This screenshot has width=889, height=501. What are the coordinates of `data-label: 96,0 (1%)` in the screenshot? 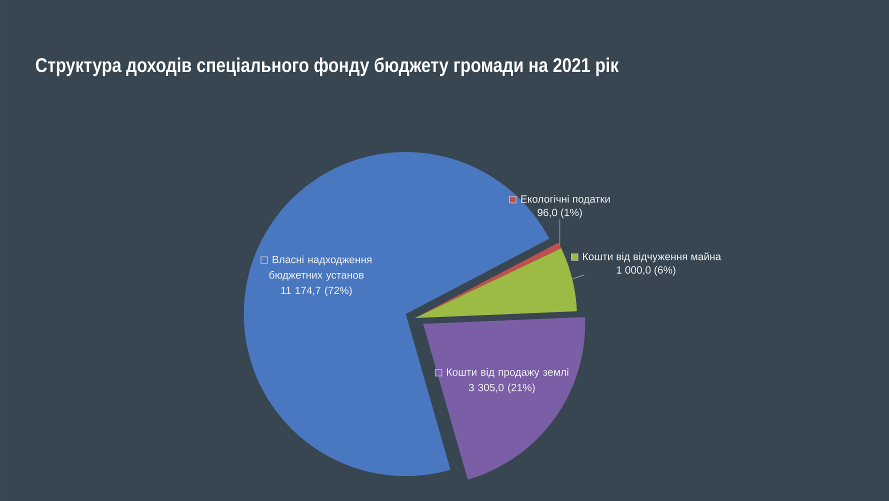 It's located at (560, 213).